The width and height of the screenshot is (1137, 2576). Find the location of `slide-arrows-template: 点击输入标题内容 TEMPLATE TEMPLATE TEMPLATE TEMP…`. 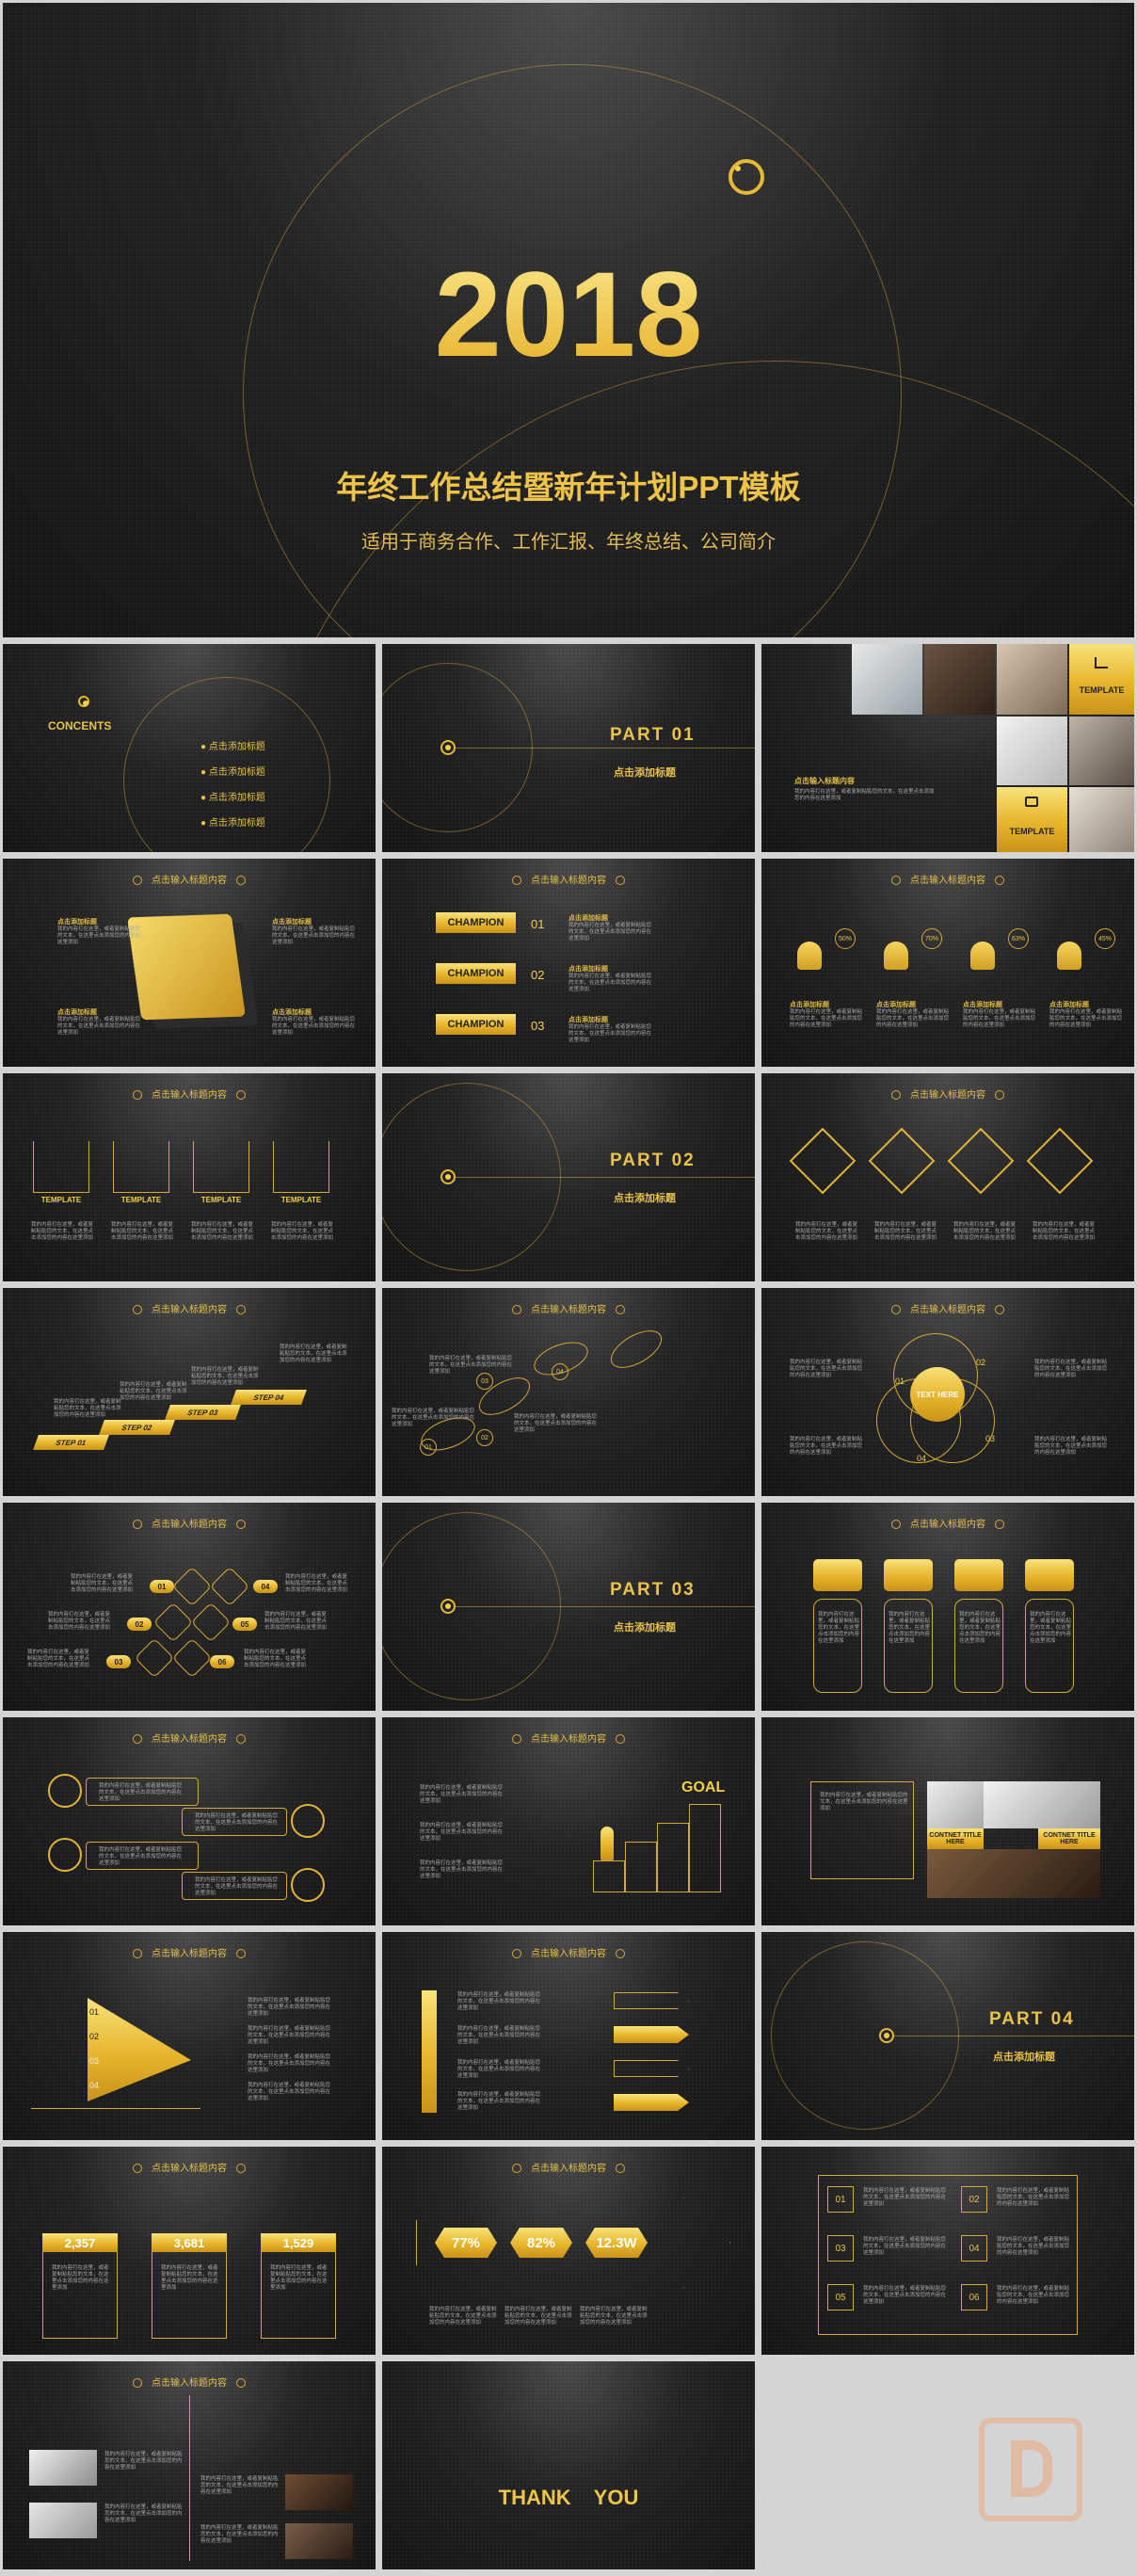

slide-arrows-template: 点击输入标题内容 TEMPLATE TEMPLATE TEMPLATE TEMP… is located at coordinates (189, 1177).